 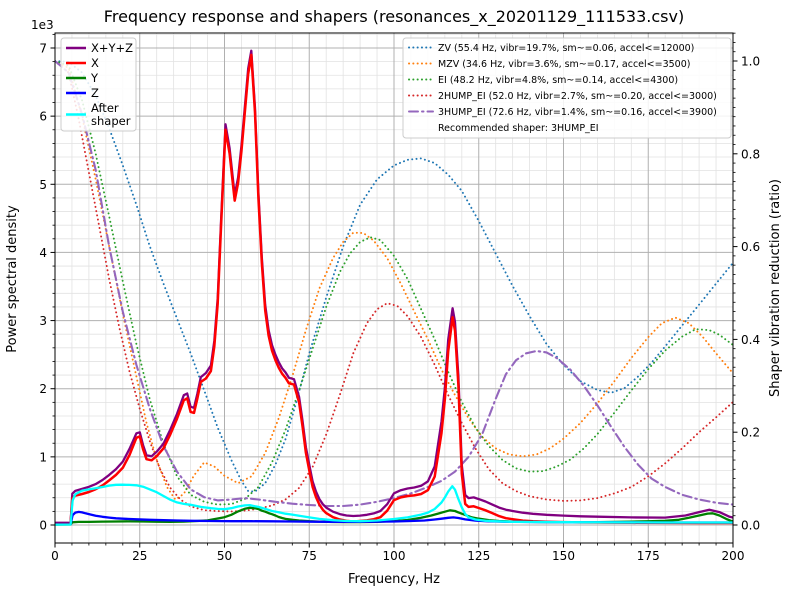 What do you see at coordinates (43, 457) in the screenshot?
I see `y-left-tick-label: 1` at bounding box center [43, 457].